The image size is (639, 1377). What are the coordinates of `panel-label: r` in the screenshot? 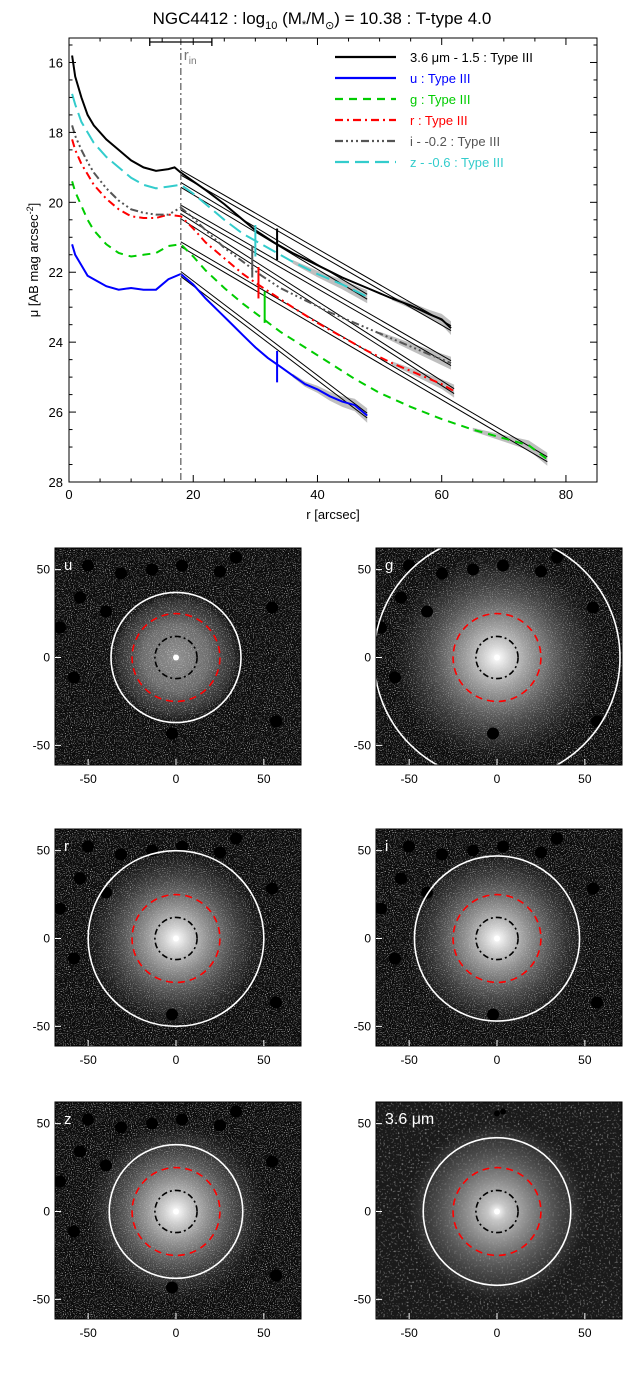 It's located at (66, 846).